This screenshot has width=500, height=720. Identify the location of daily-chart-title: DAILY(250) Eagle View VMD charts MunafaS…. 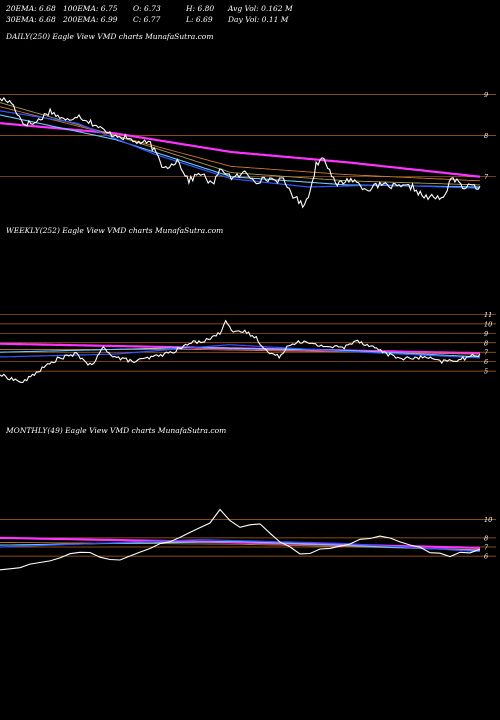
(110, 36).